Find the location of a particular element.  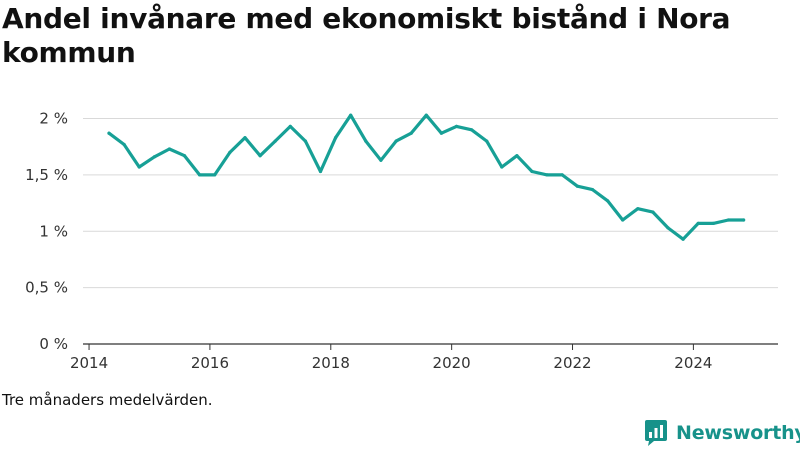

footnote: Tre månaders medelvärden. is located at coordinates (107, 400).